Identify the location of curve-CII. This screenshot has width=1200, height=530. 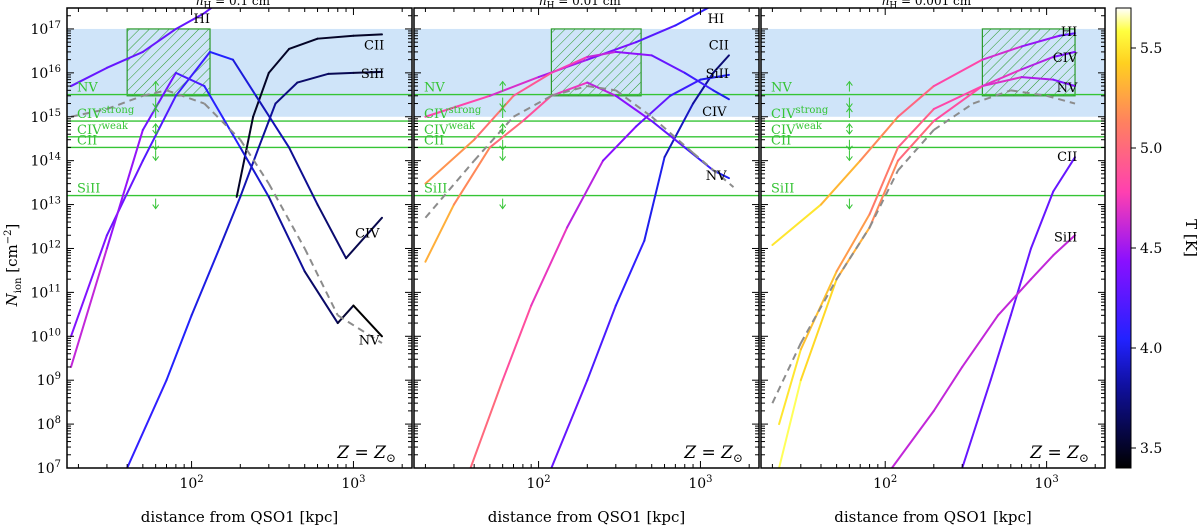
(309, 115).